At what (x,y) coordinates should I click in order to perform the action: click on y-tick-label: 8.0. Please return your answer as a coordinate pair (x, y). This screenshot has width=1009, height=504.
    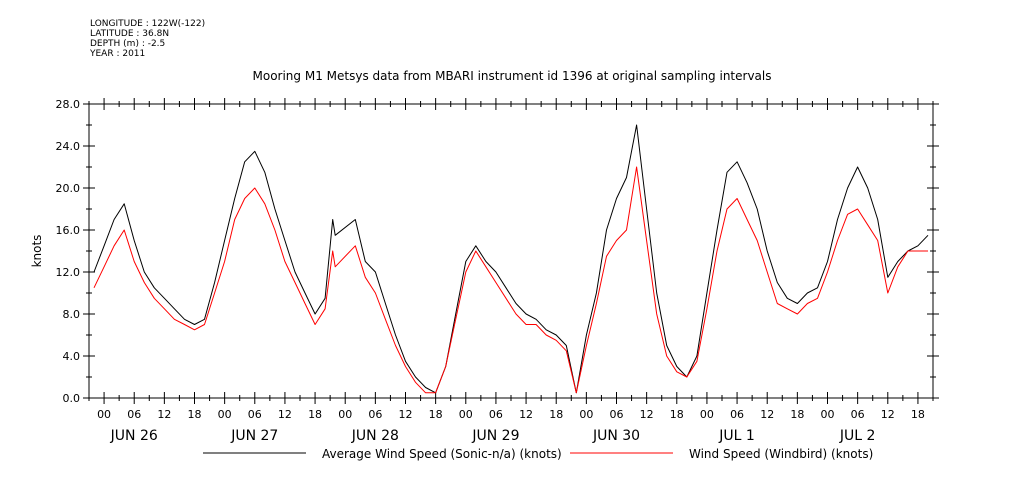
    Looking at the image, I should click on (72, 314).